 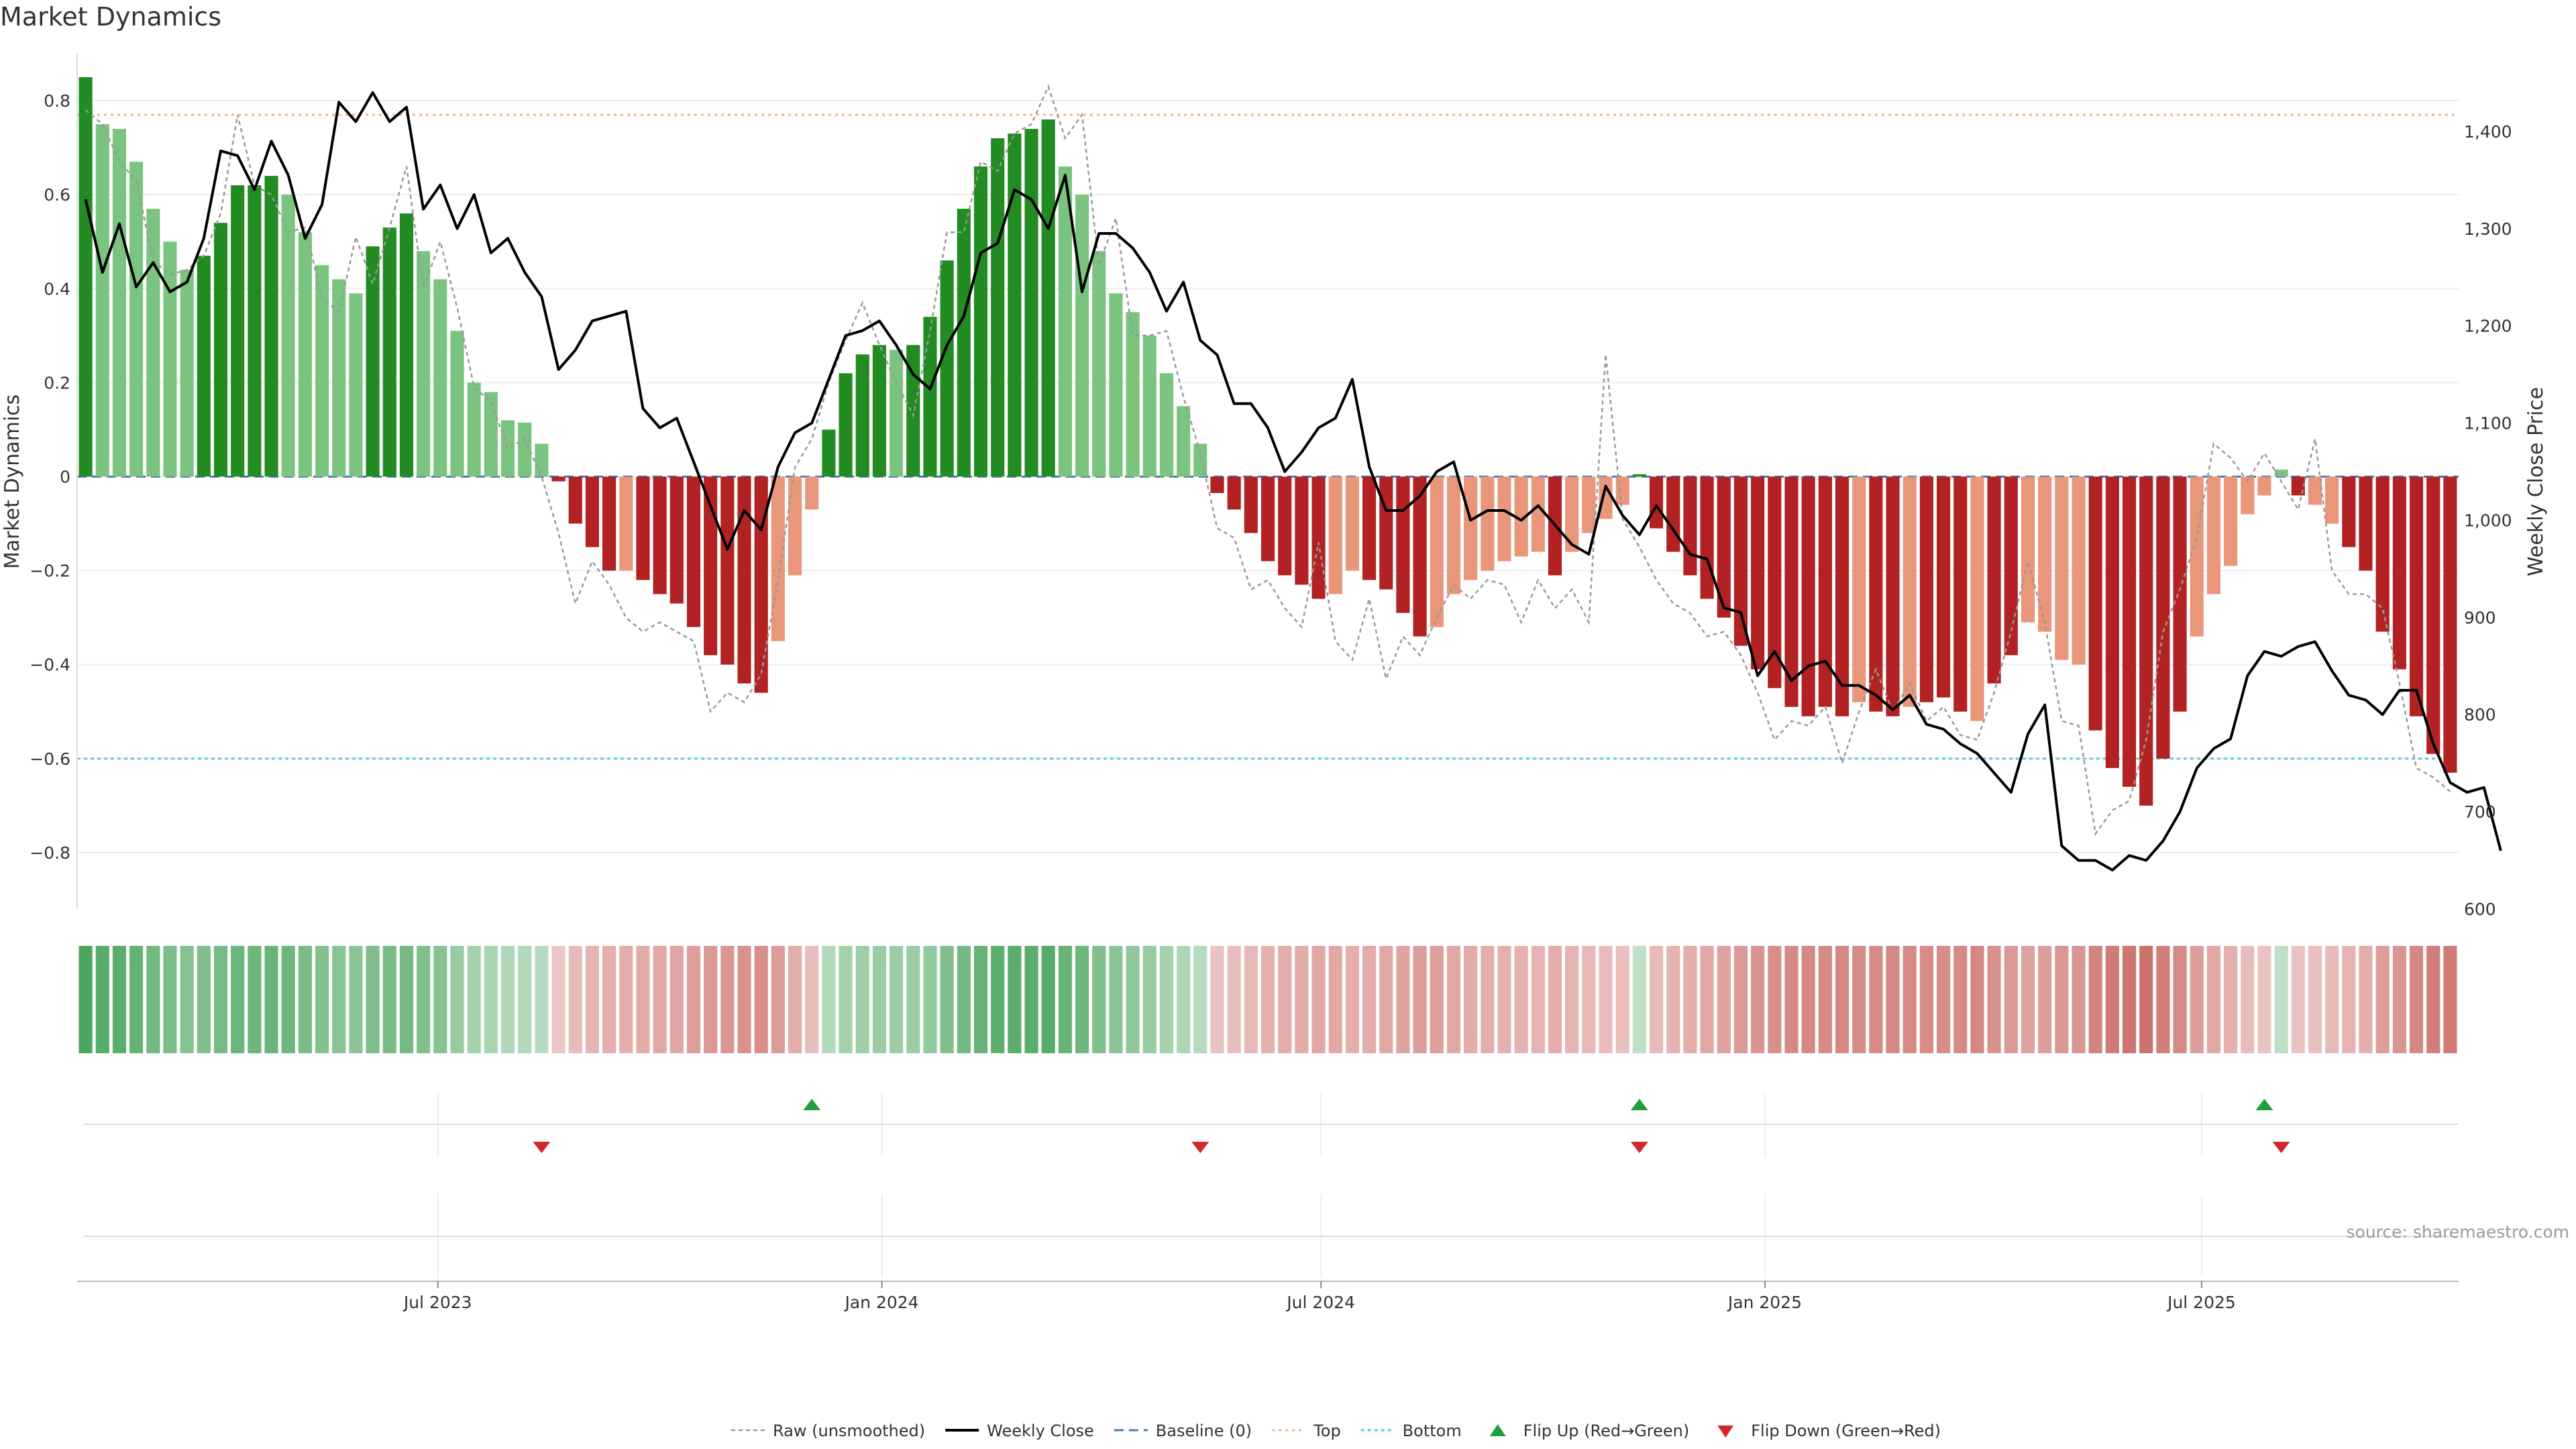 I want to click on flip-markers-panel, so click(x=1271, y=1168).